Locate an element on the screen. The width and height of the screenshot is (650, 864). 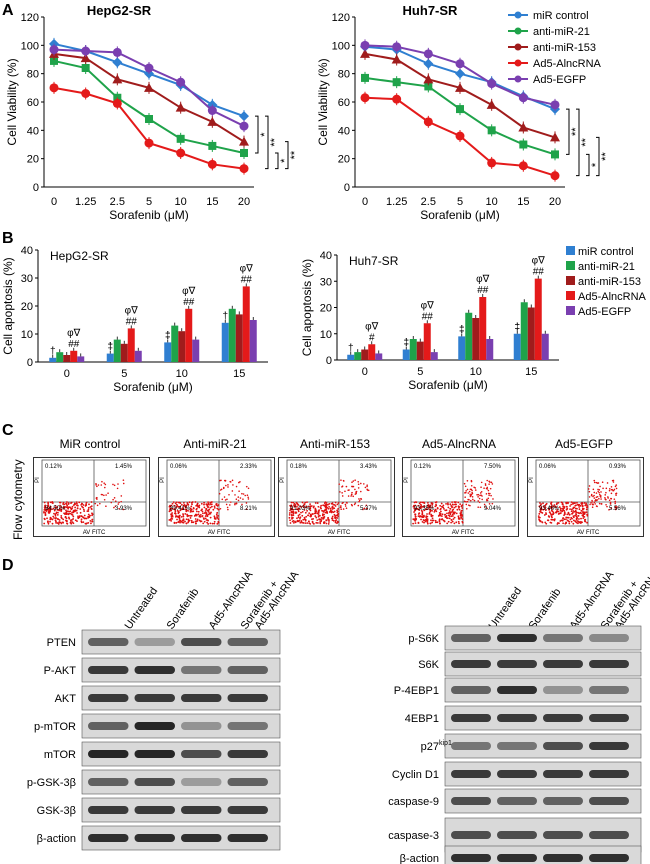
flow-panel: 0.06% 2.33% 89.41% 8.21% AV FITC PI is located at coordinates (216, 497).